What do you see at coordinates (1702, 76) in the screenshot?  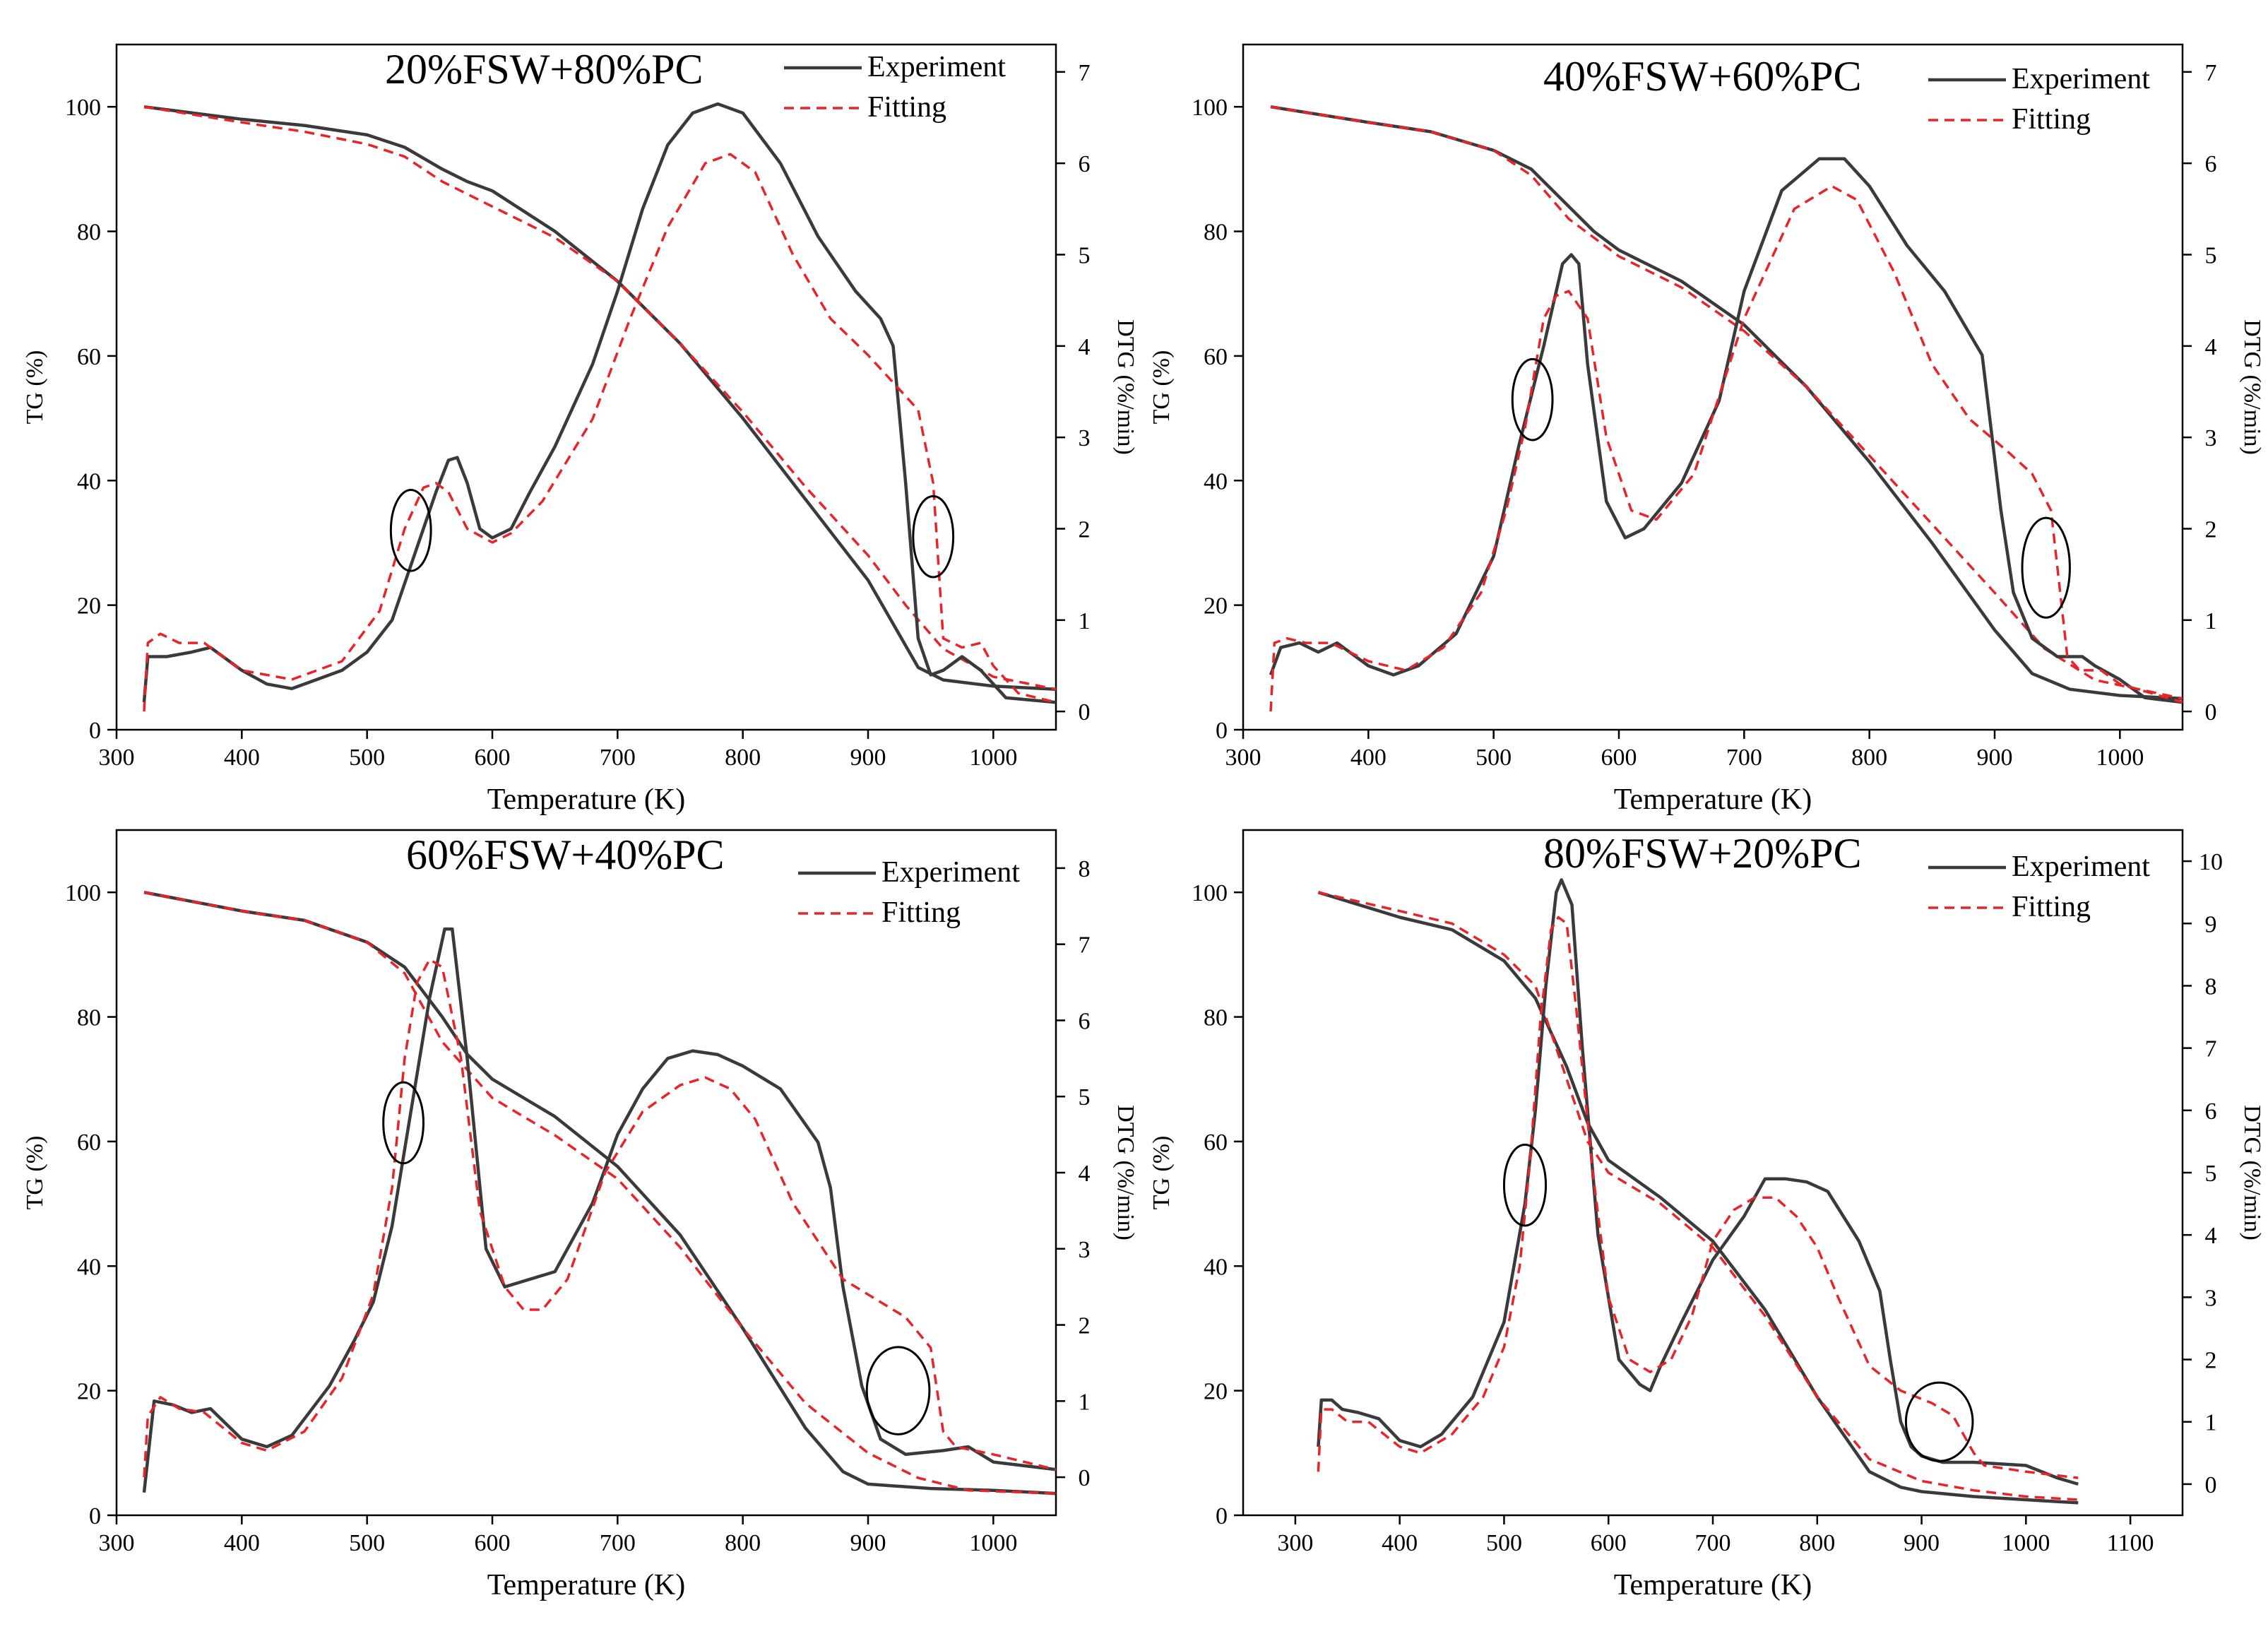 I see `chart-title: 40%FSW+60%PC` at bounding box center [1702, 76].